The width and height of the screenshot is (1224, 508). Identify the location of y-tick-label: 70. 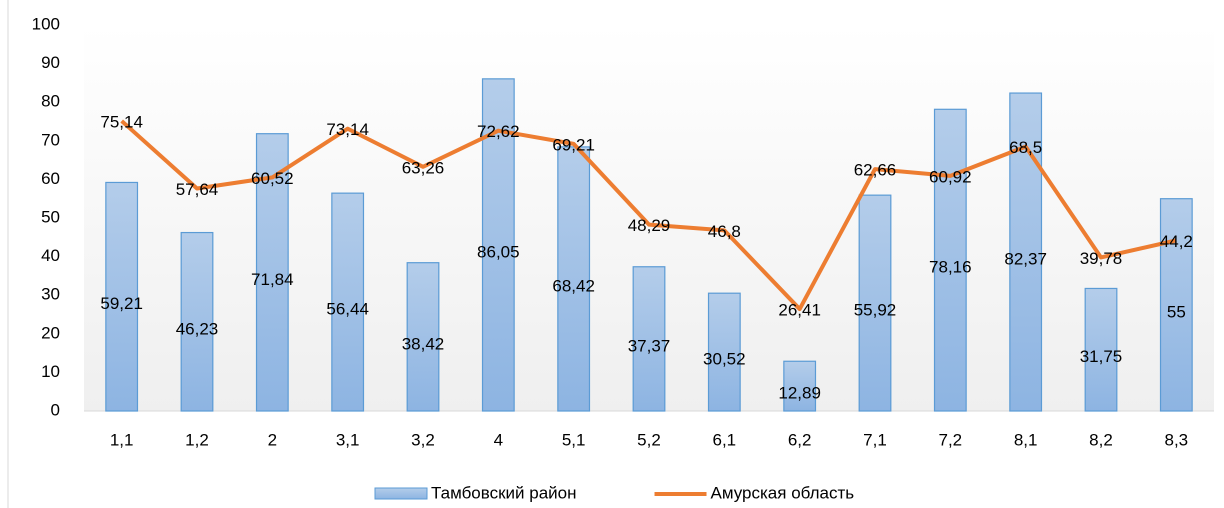
(50, 139).